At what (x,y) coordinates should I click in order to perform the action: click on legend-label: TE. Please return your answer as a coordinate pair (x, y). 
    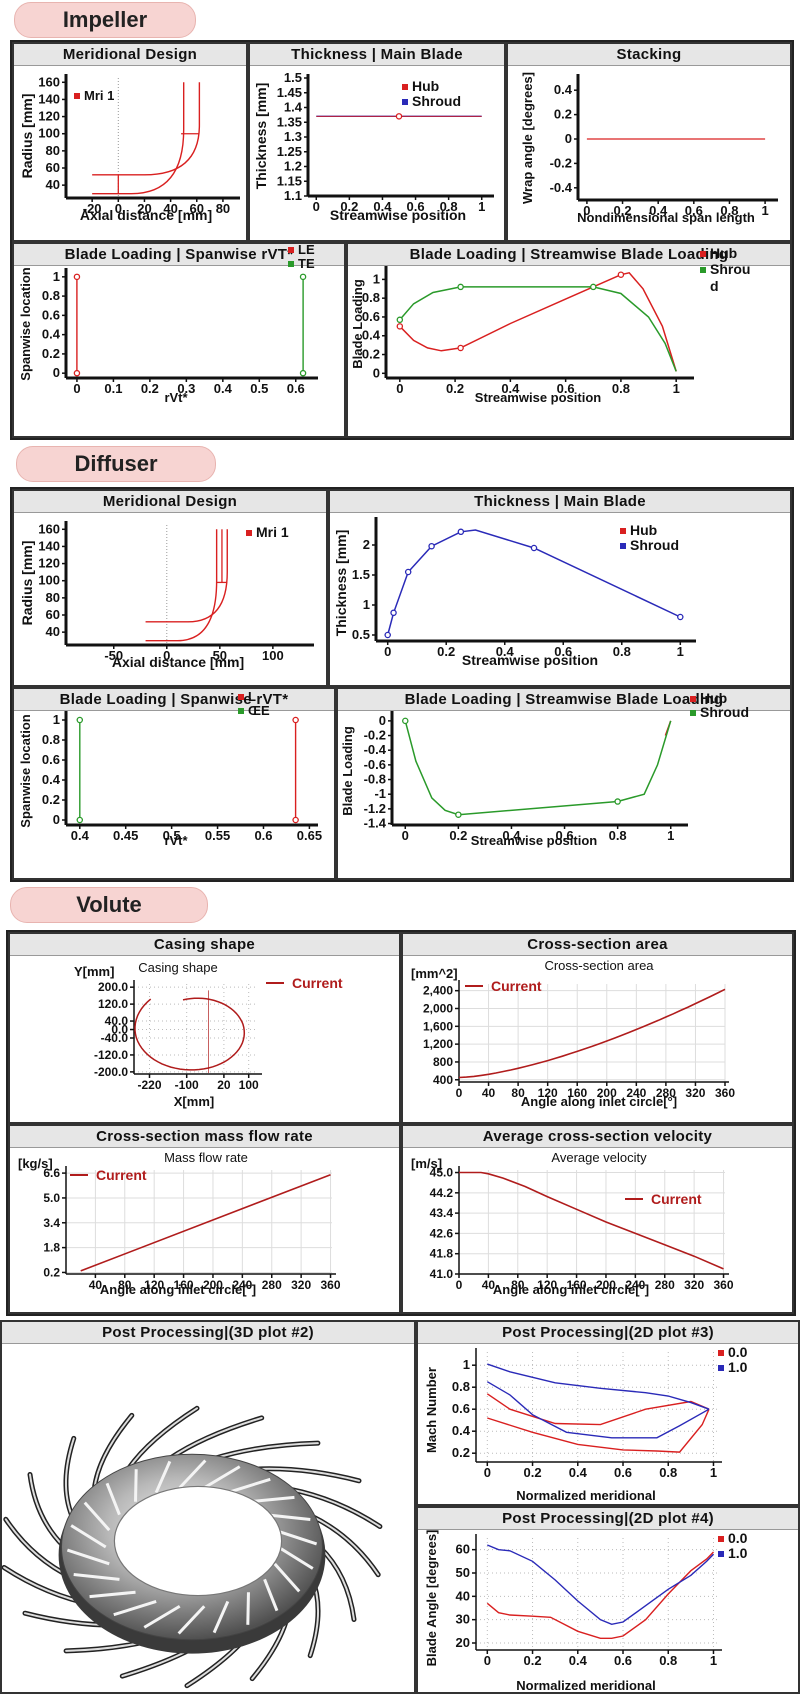
    Looking at the image, I should click on (306, 263).